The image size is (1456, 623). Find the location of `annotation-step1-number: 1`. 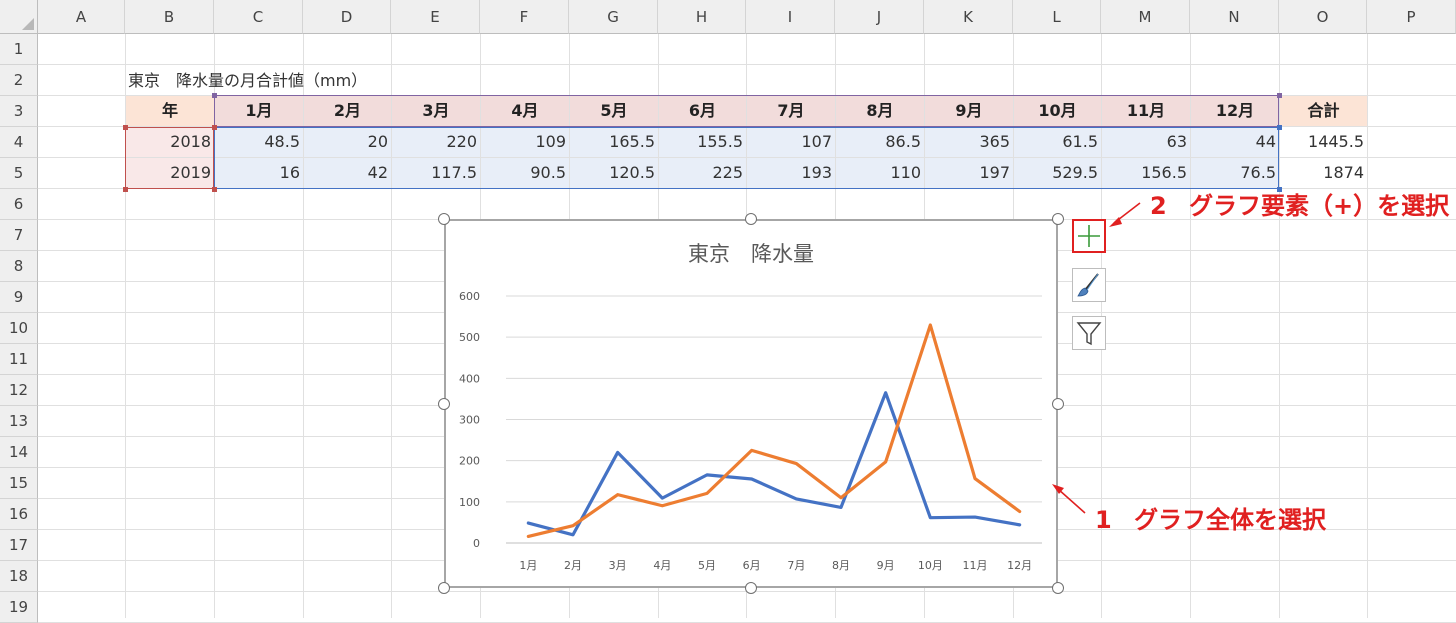

annotation-step1-number: 1 is located at coordinates (1103, 520).